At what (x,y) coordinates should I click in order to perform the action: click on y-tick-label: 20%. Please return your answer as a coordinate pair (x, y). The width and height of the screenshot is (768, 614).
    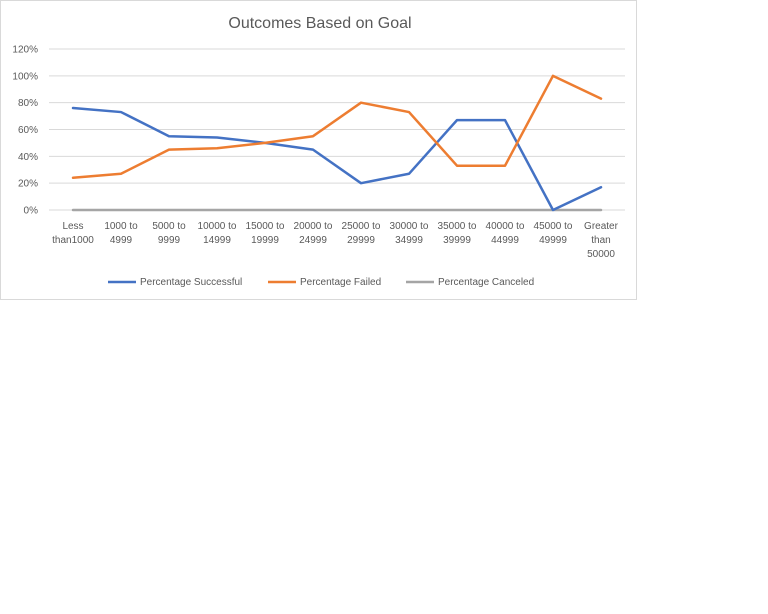
    Looking at the image, I should click on (28, 184).